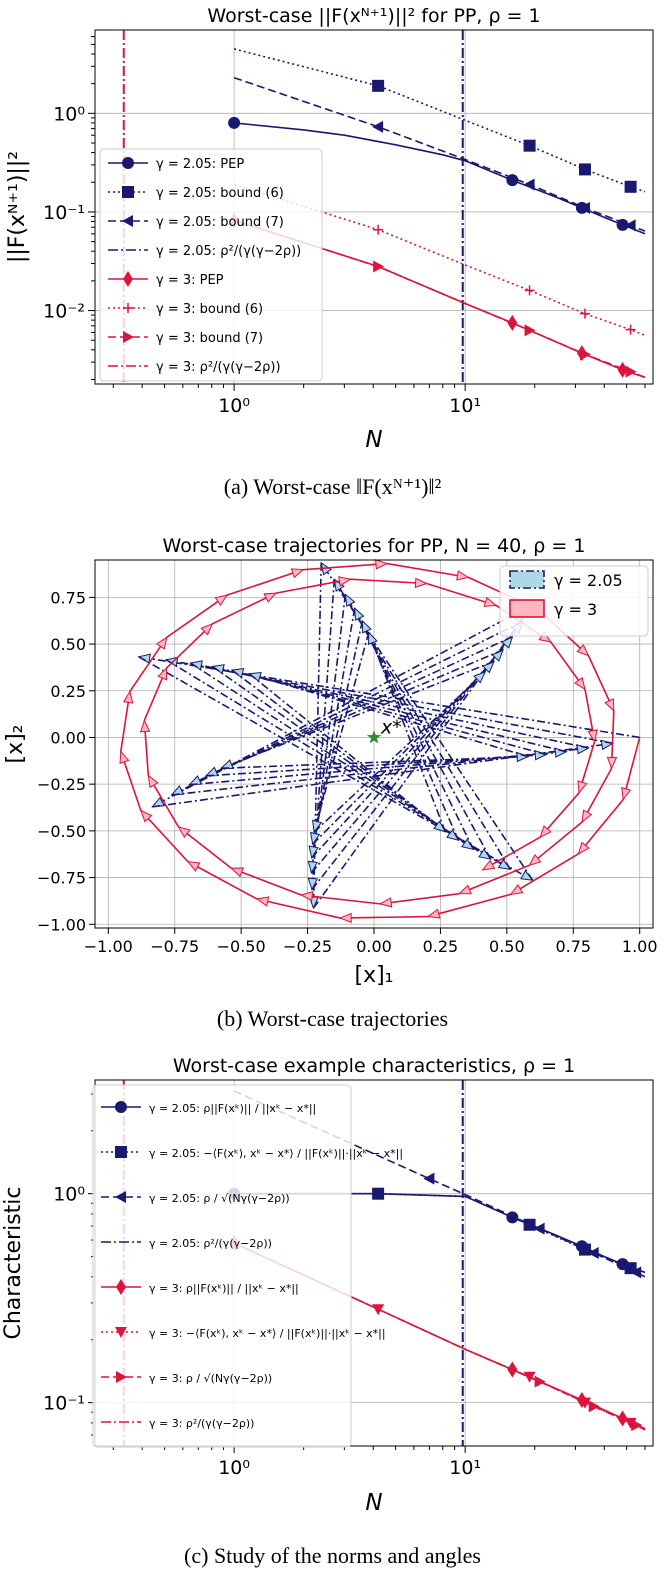  Describe the element at coordinates (17, 207) in the screenshot. I see `figure-a-y-axis-label: ||F(xᴺ⁺¹)||²` at that location.